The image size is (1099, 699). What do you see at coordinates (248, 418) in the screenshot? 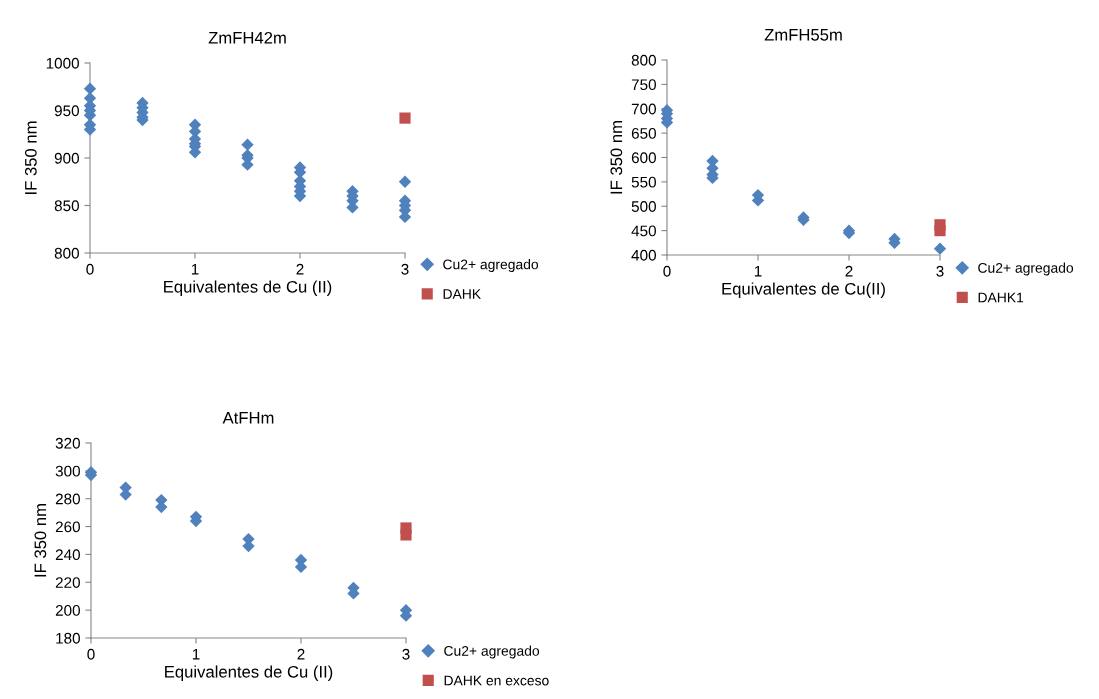
I see `chart-title: AtFHm` at bounding box center [248, 418].